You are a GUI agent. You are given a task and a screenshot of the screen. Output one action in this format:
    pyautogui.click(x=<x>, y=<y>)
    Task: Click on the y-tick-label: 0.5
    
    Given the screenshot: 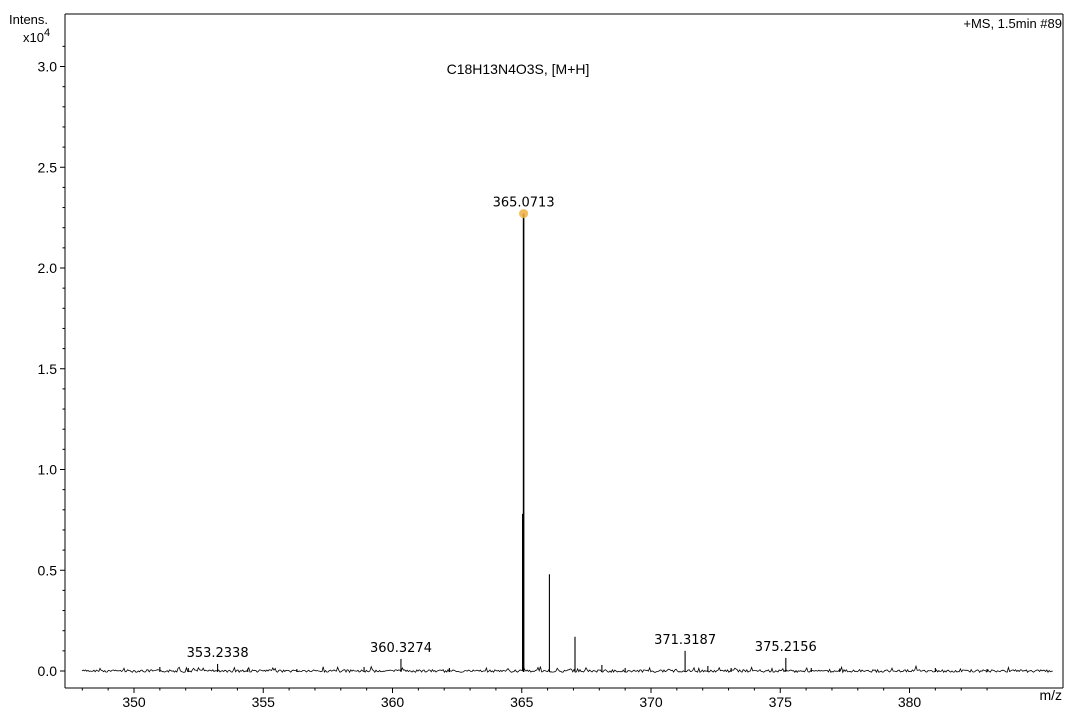 What is the action you would take?
    pyautogui.click(x=48, y=570)
    